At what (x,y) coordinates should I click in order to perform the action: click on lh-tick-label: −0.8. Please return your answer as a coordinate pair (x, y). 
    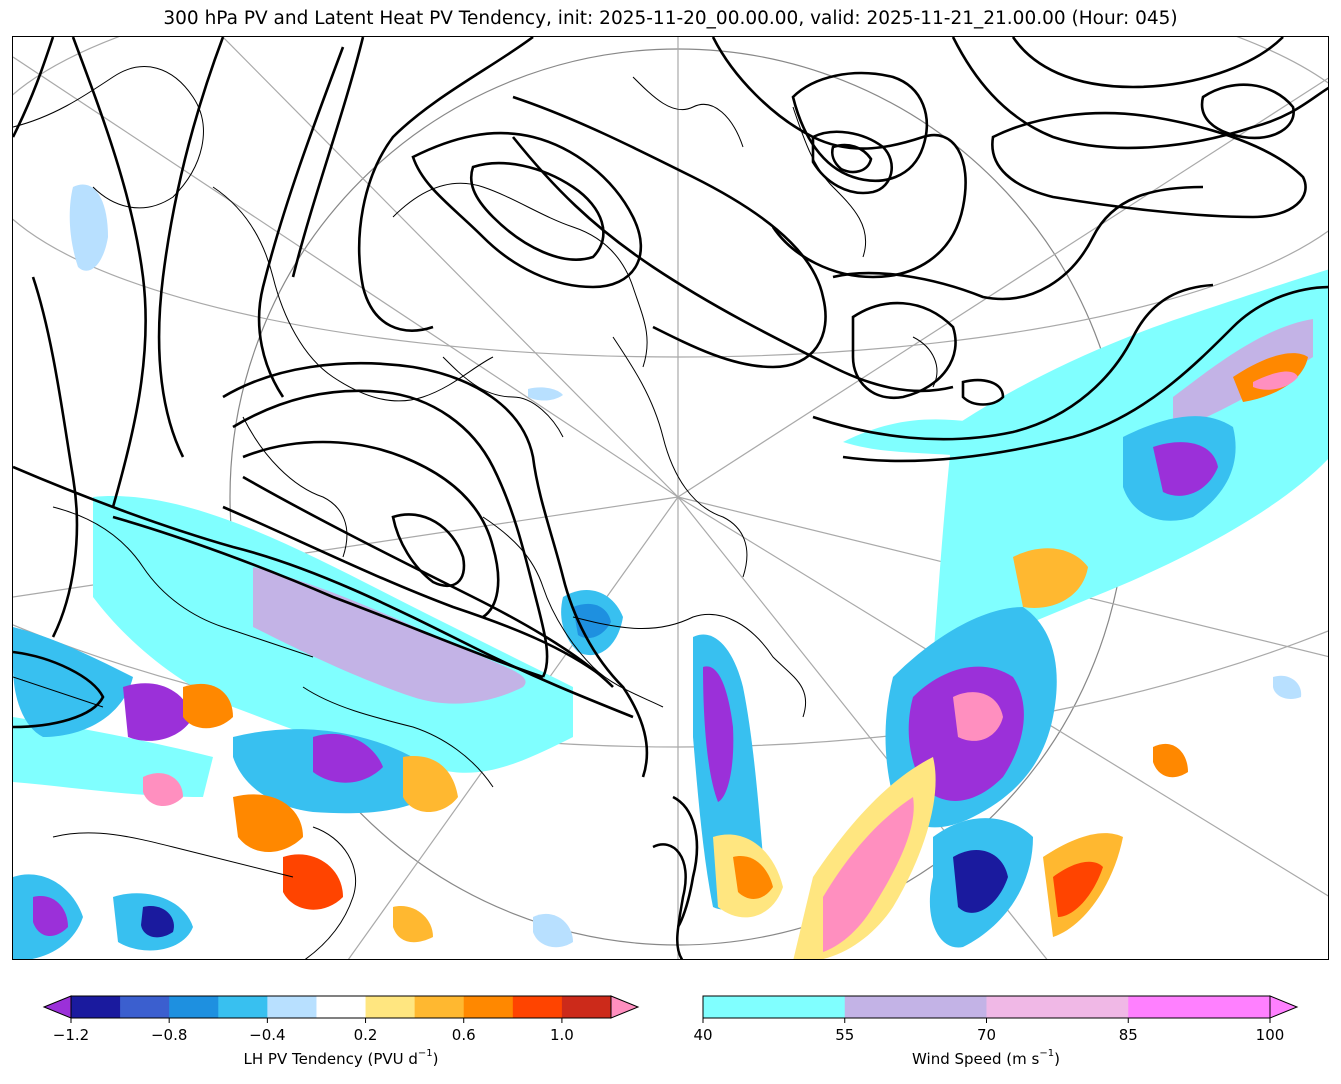
    Looking at the image, I should click on (169, 1035).